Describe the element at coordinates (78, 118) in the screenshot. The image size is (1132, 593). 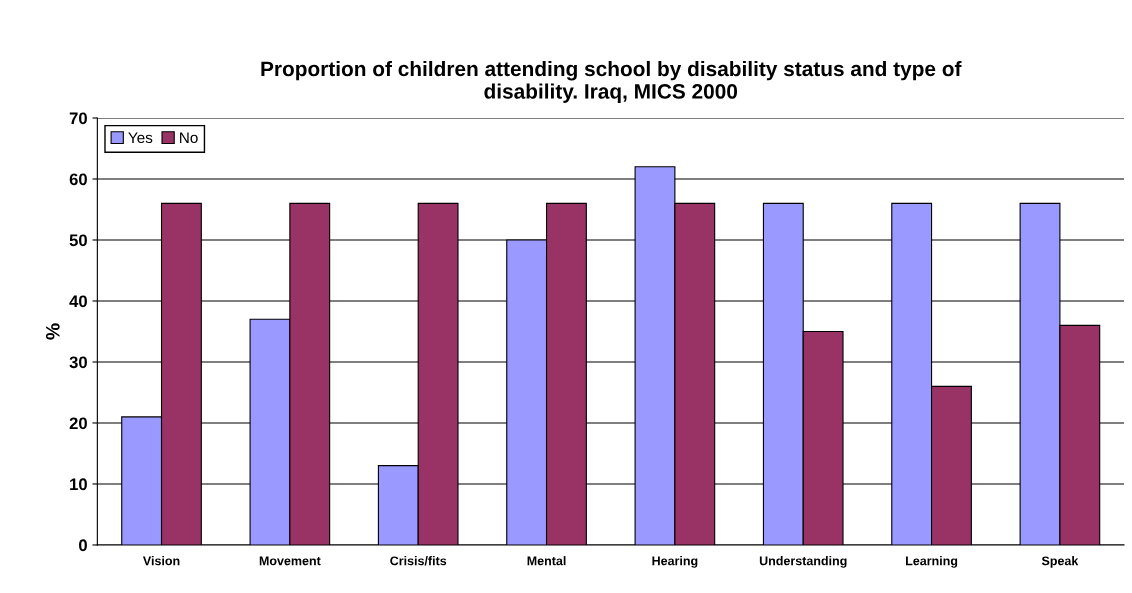
I see `y-tick-label: 70` at that location.